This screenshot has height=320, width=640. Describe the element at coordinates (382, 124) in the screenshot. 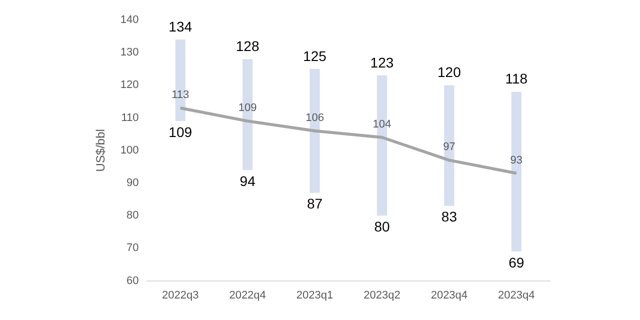

I see `data-label: 104` at that location.